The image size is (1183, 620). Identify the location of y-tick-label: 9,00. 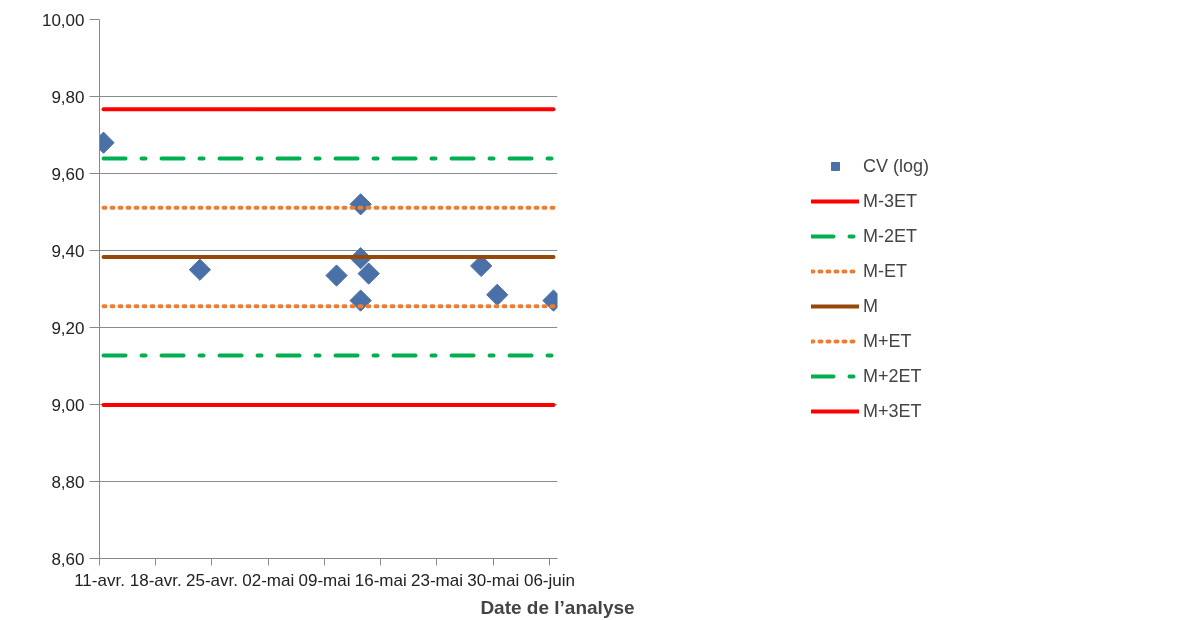
(68, 405).